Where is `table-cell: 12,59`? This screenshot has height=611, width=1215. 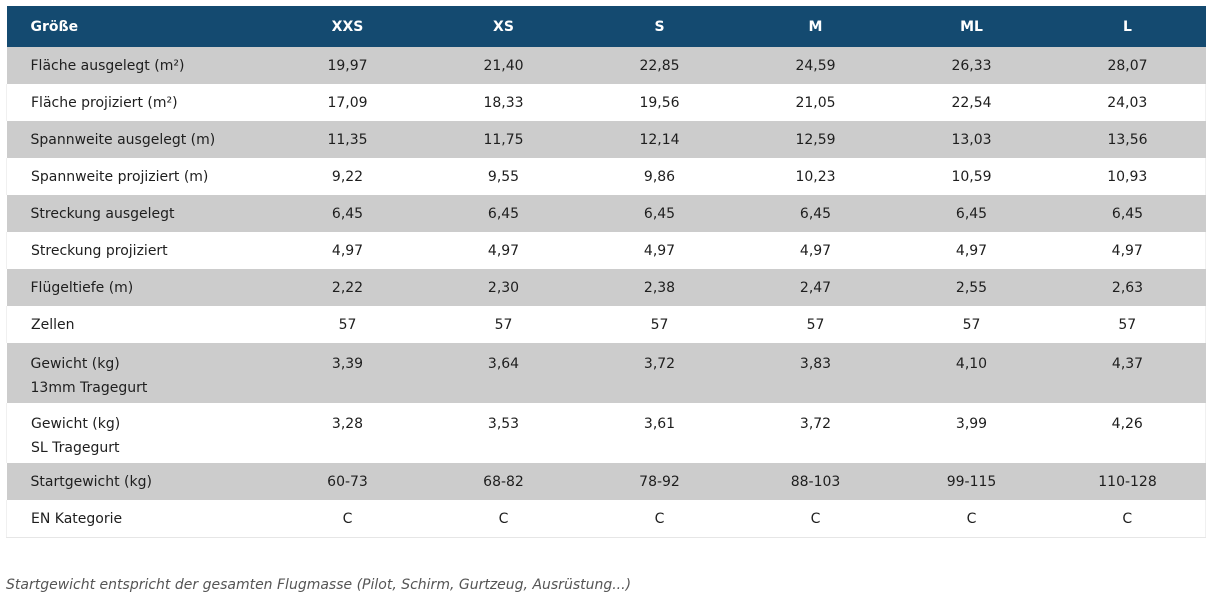
table-cell: 12,59 is located at coordinates (815, 139).